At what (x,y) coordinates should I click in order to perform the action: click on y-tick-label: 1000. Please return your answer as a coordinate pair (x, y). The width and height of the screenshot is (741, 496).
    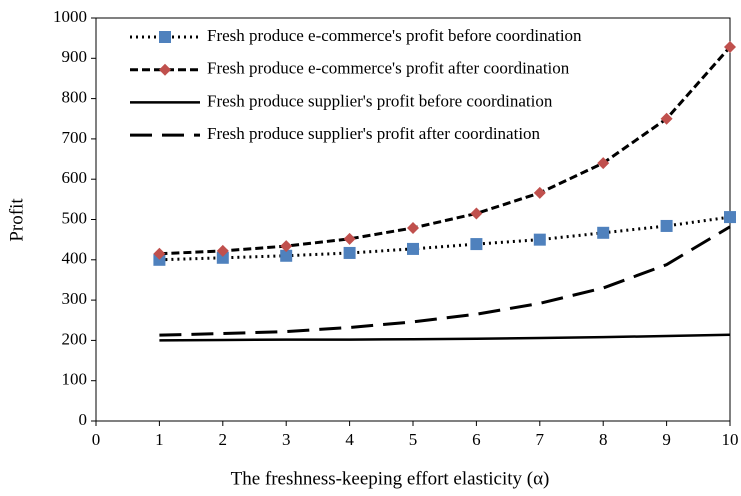
    Looking at the image, I should click on (70, 16).